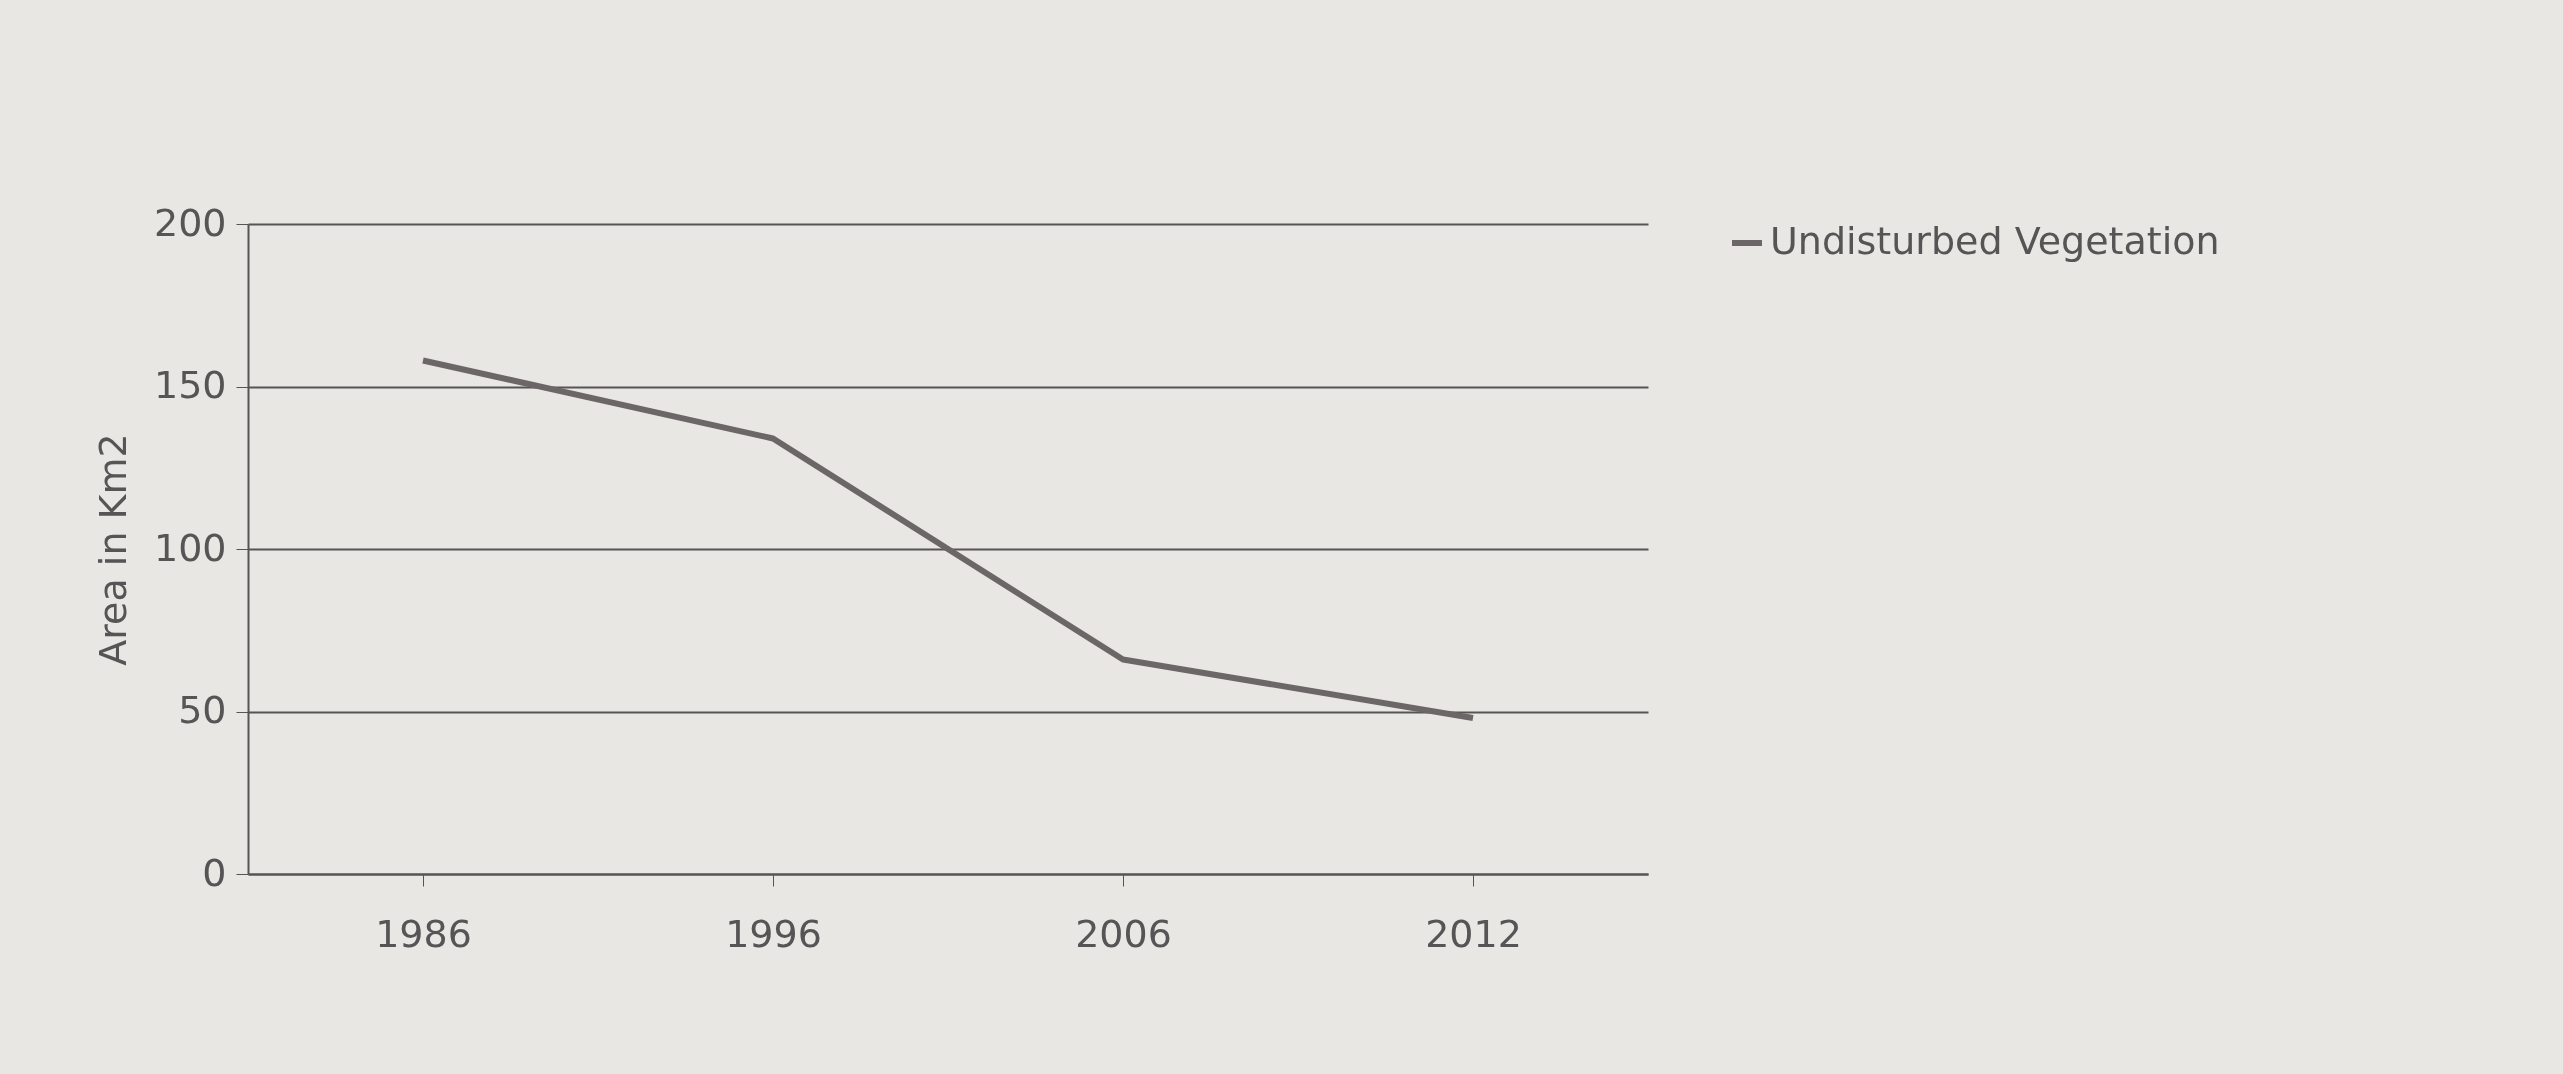  What do you see at coordinates (202, 710) in the screenshot?
I see `y-tick-label: 50` at bounding box center [202, 710].